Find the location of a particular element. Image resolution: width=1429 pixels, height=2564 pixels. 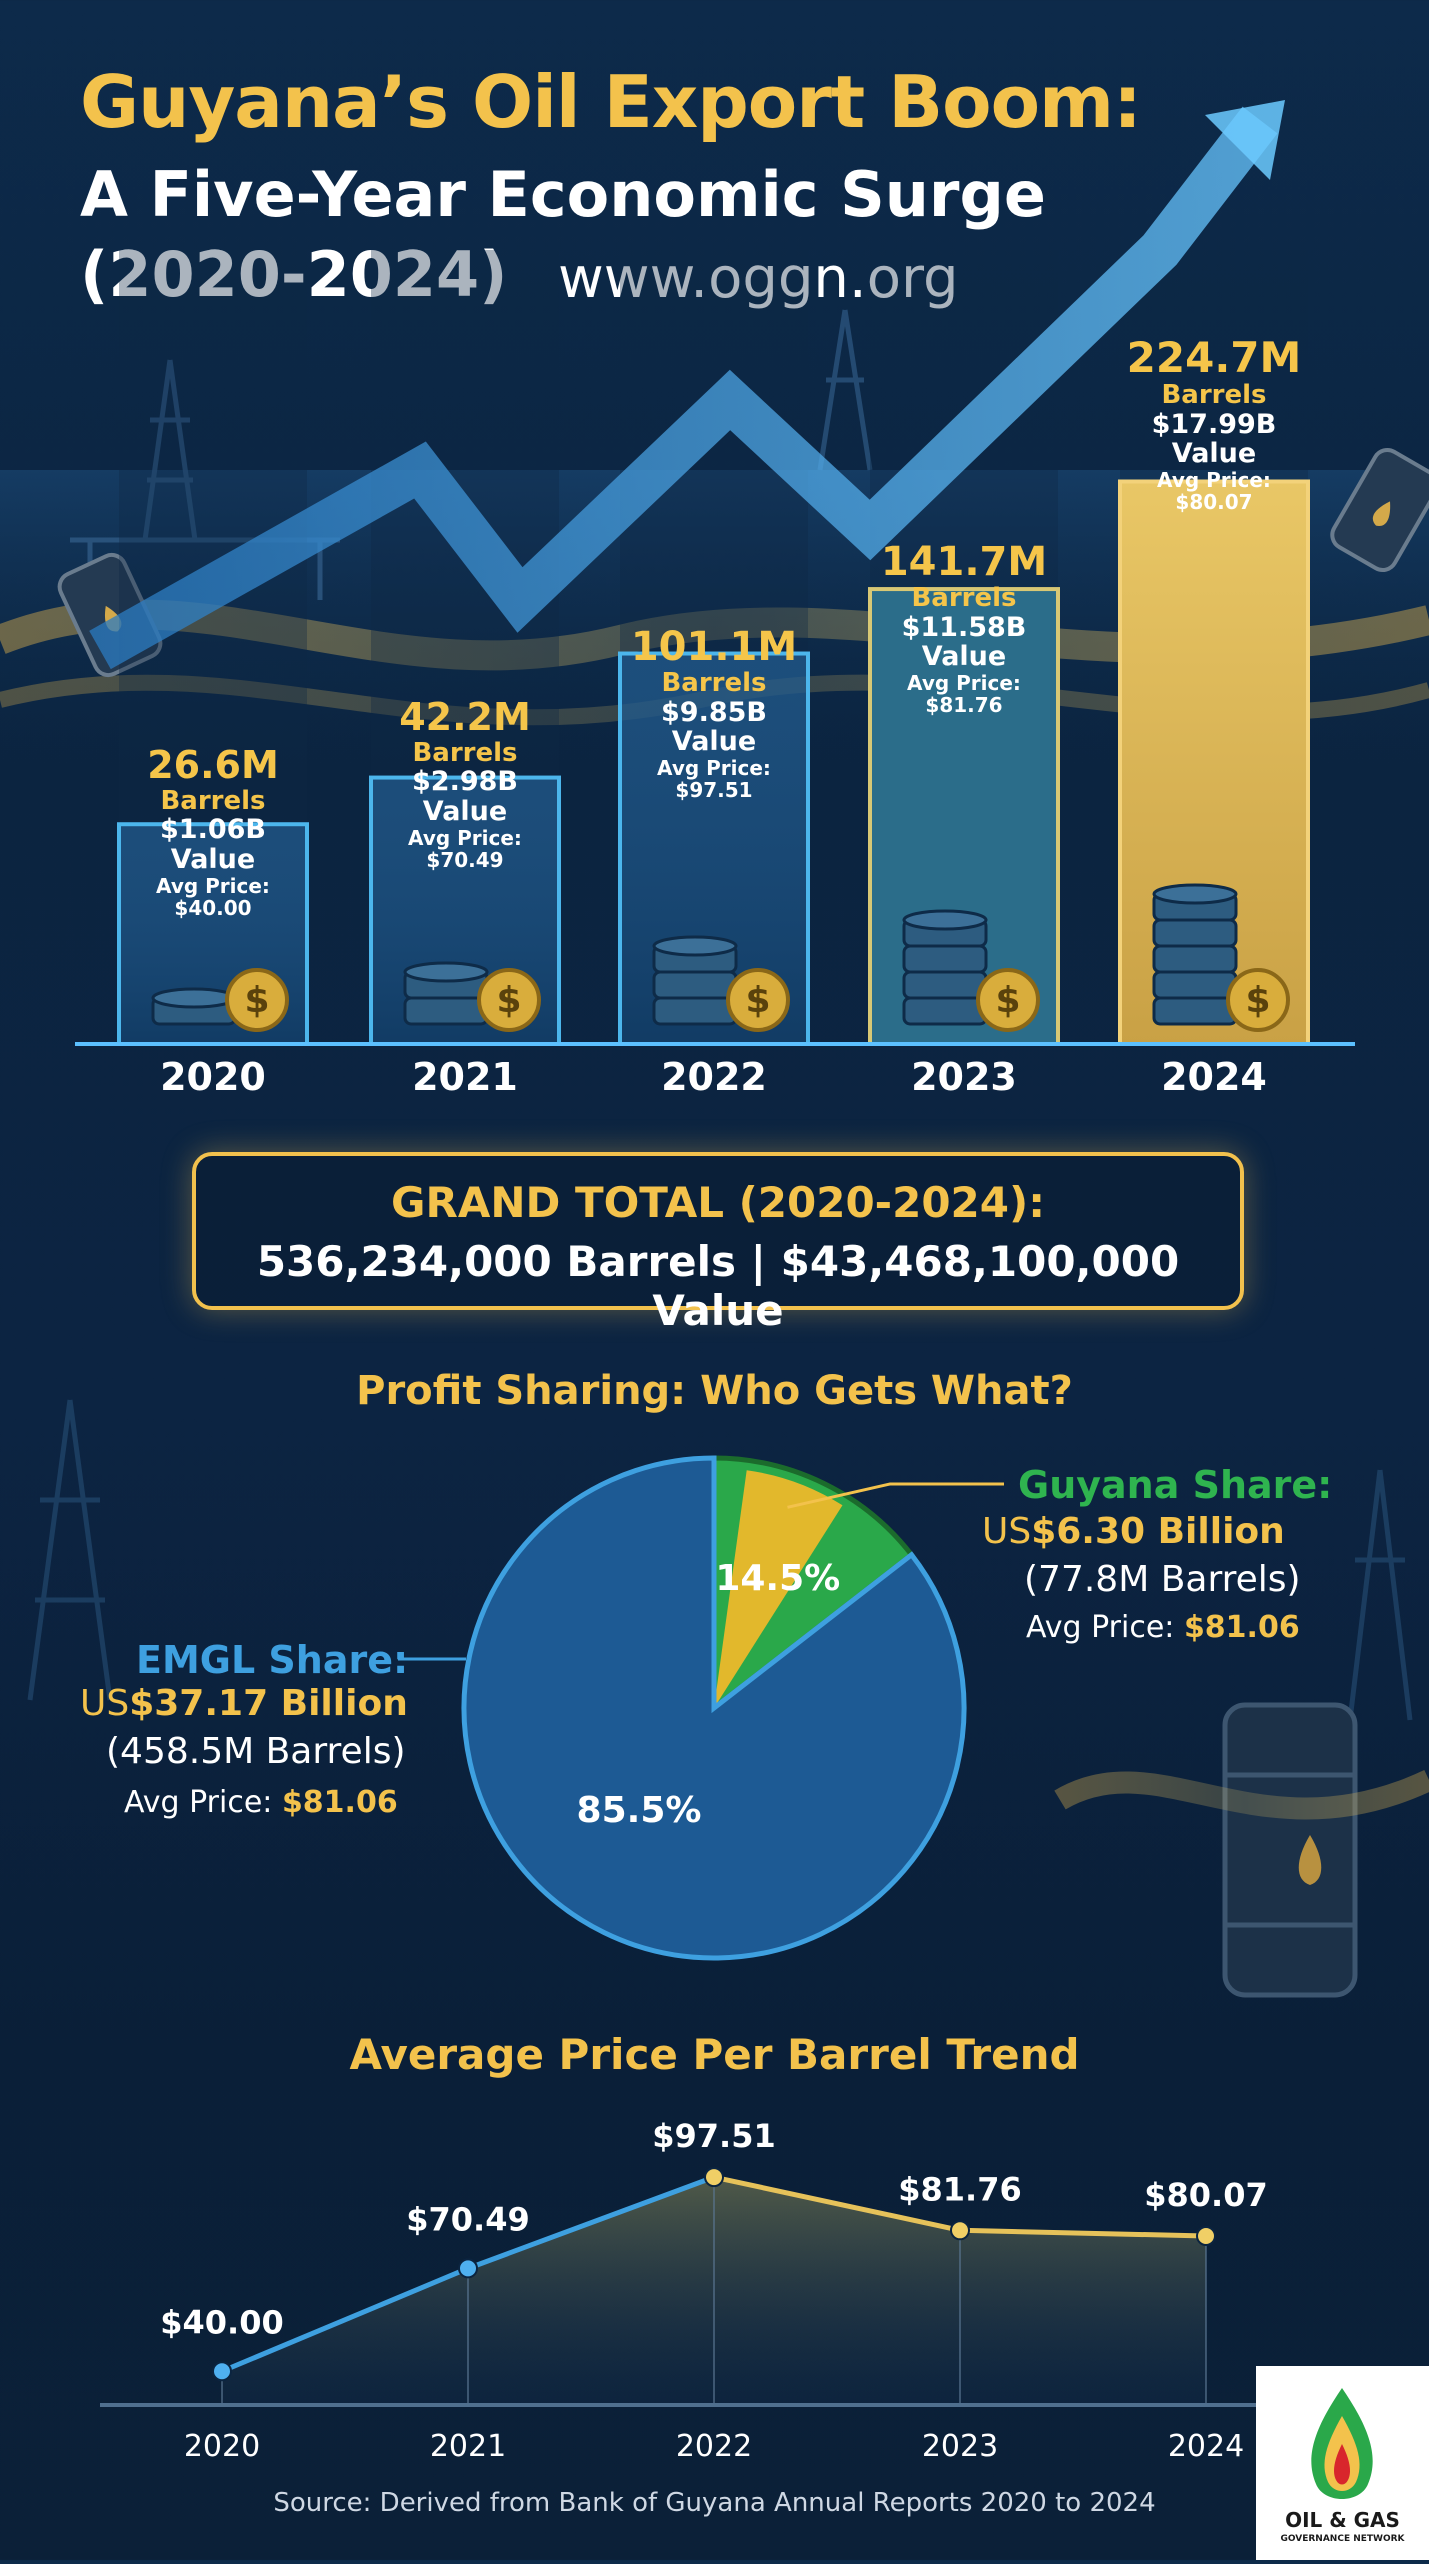

emgl-share-amount: US$37.17 Billion is located at coordinates (244, 1704).